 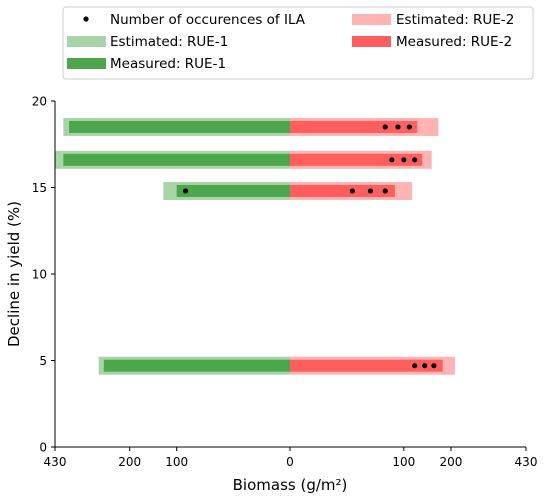 I want to click on legend-meas1-label: Measured: RUE-1, so click(x=168, y=64).